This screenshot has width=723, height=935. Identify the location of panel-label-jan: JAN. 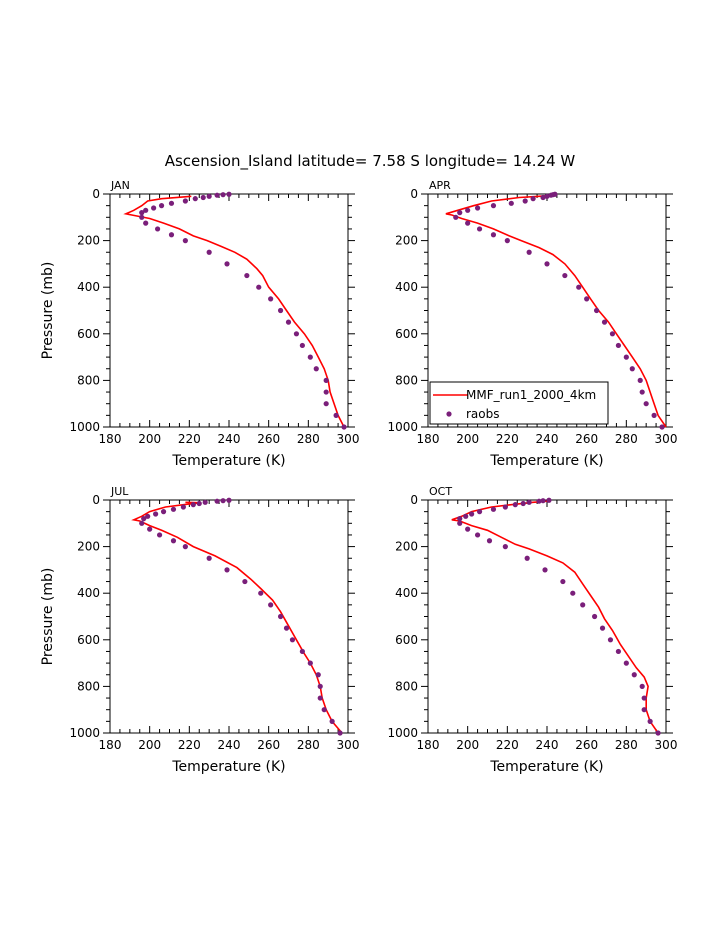
(120, 185).